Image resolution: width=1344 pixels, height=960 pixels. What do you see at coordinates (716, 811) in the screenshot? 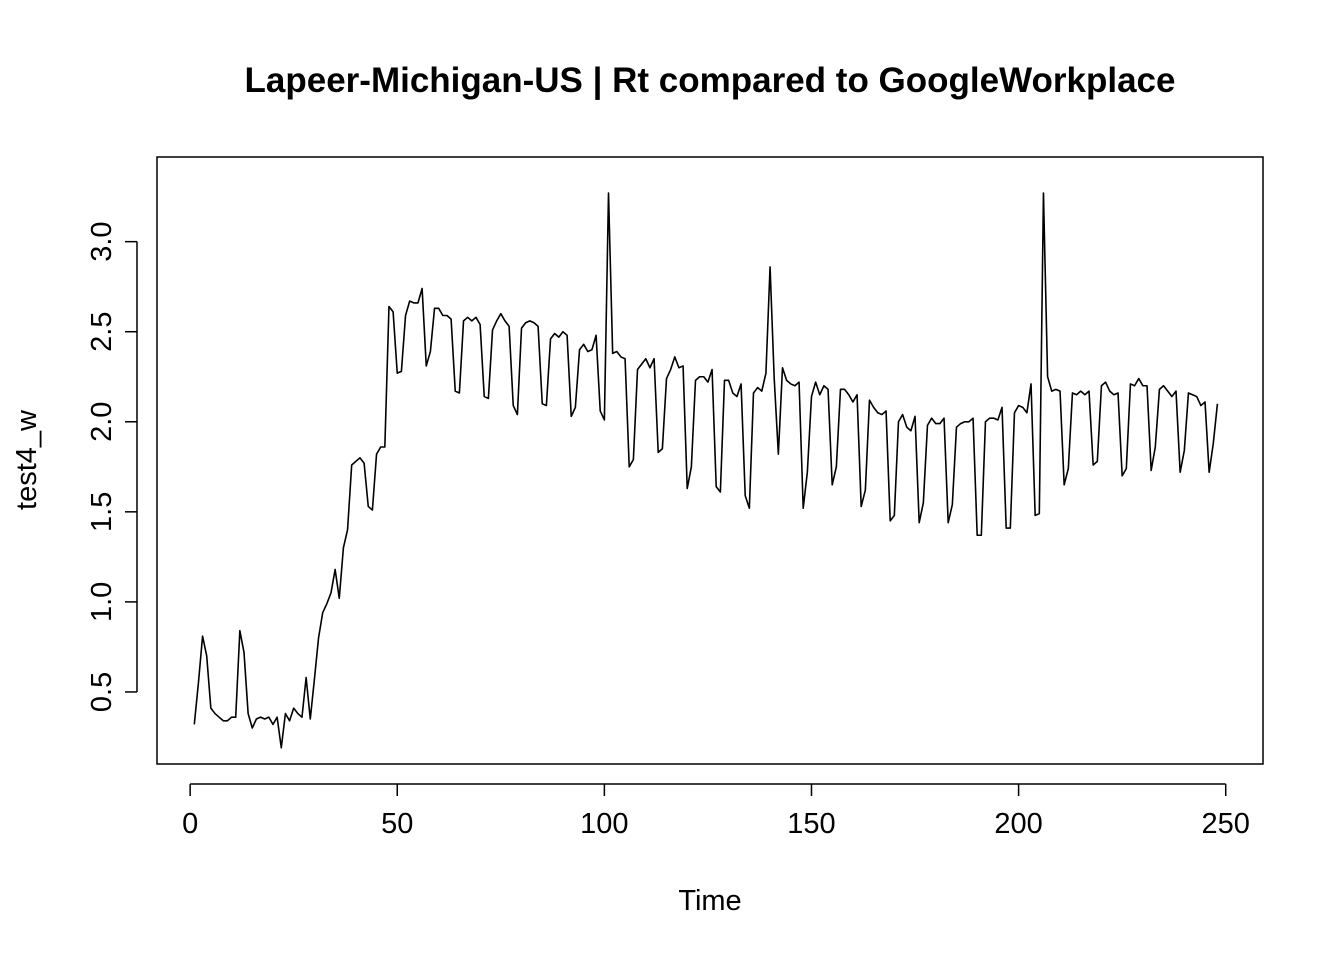
I see `x-axis: 0 50 100 150 200 250` at bounding box center [716, 811].